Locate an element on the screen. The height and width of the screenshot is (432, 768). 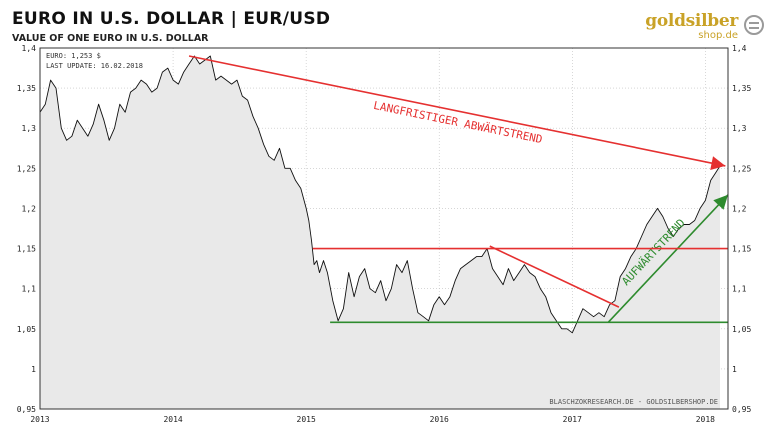
trend-arrow-line is located at coordinates (668, 258).